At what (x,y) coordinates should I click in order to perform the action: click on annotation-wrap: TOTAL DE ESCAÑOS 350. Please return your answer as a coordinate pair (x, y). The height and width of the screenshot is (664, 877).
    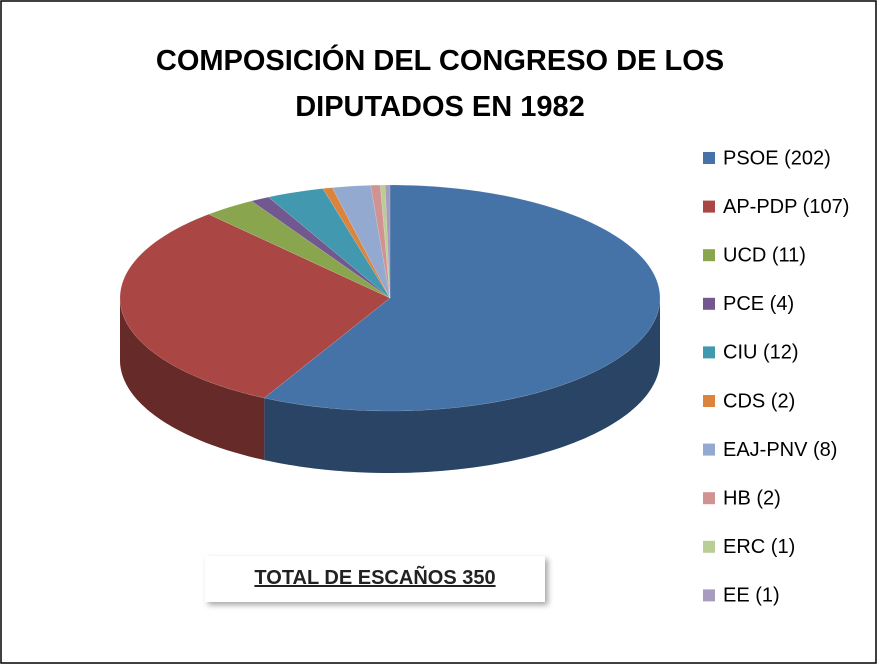
    Looking at the image, I should click on (375, 578).